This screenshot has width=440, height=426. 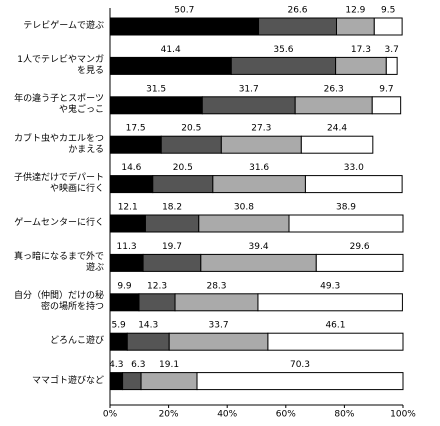 I want to click on value-label: 3.7, so click(x=392, y=50).